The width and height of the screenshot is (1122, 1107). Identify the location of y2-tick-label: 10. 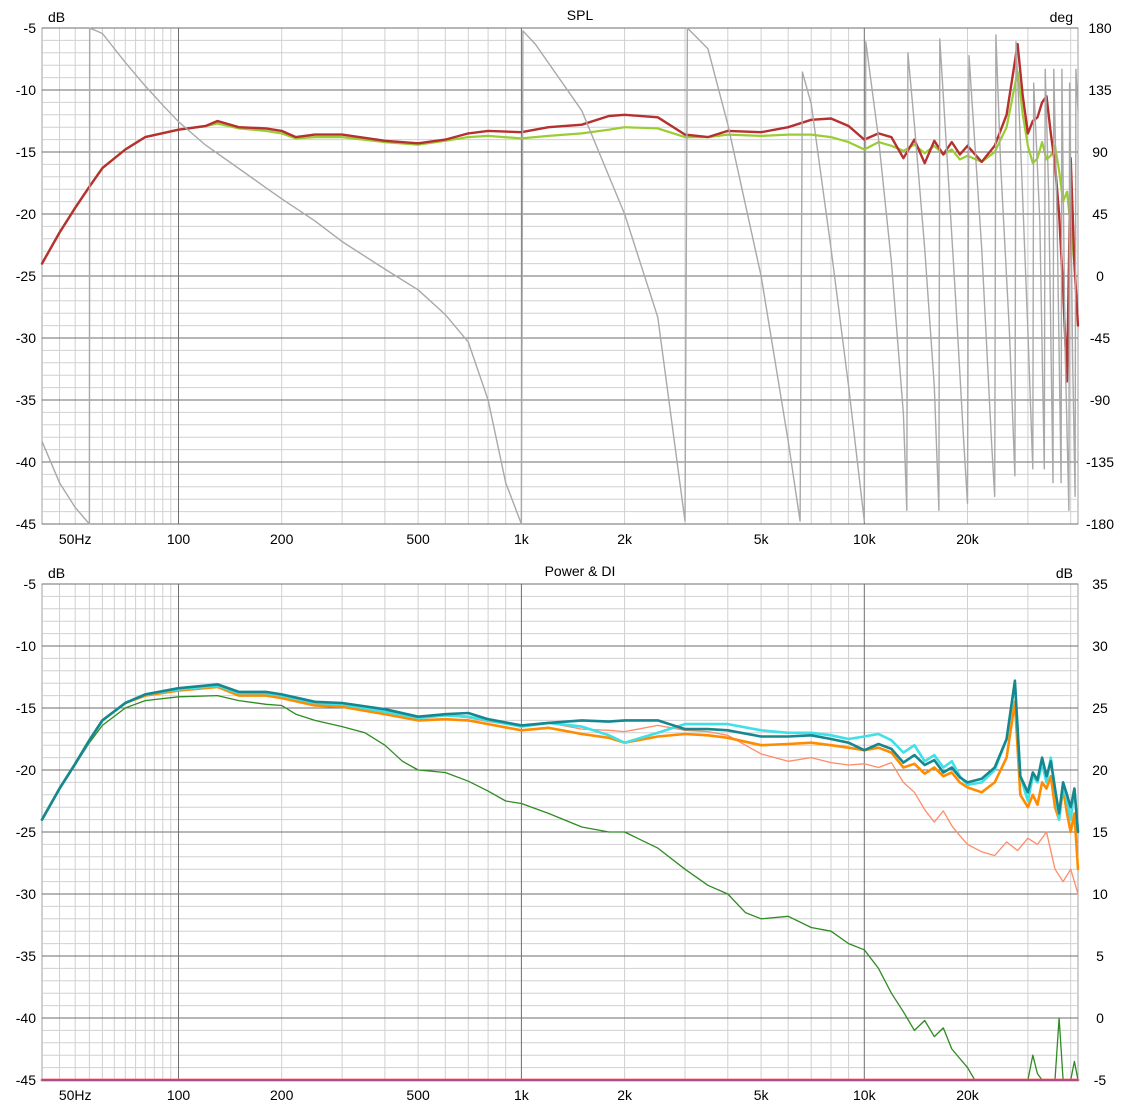
(1100, 894).